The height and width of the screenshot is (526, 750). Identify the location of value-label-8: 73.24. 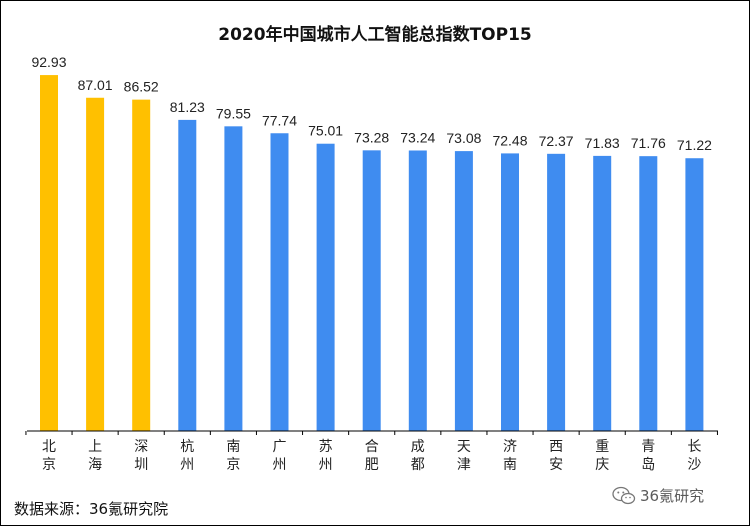
(417, 137).